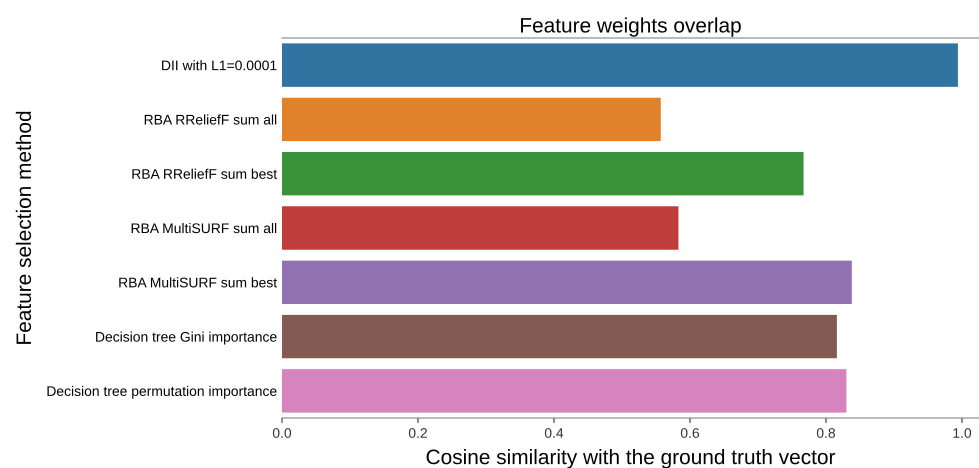 This screenshot has height=468, width=979. Describe the element at coordinates (282, 433) in the screenshot. I see `x-tick-label: 0.0` at that location.